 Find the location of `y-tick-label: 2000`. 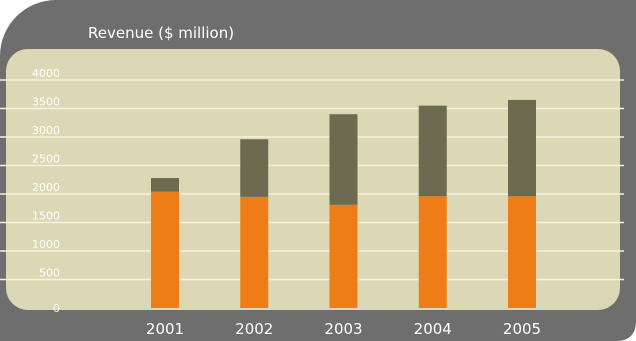

y-tick-label: 2000 is located at coordinates (46, 187).